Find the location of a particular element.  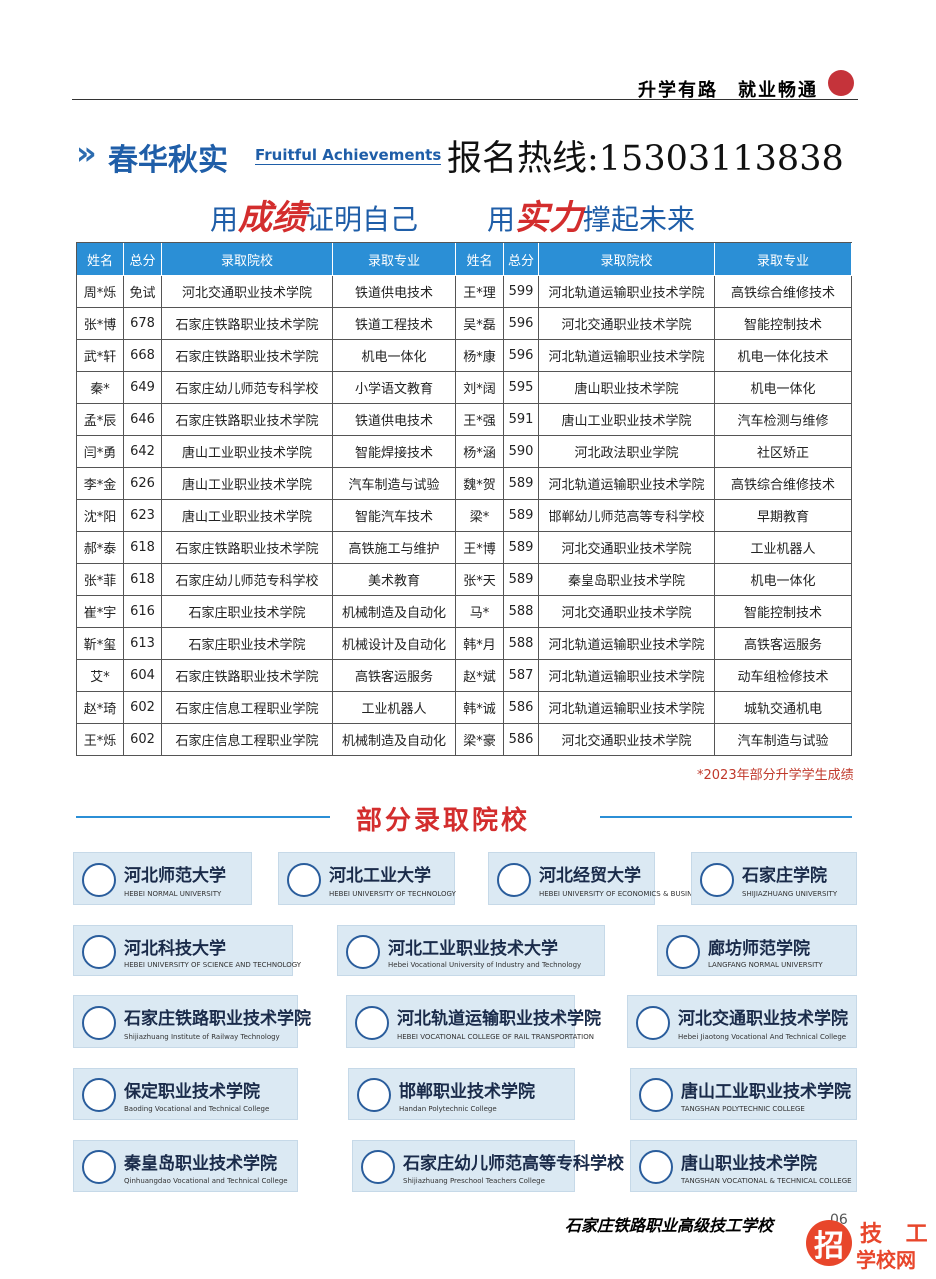

table-cell: 周*烁 is located at coordinates (100, 292).